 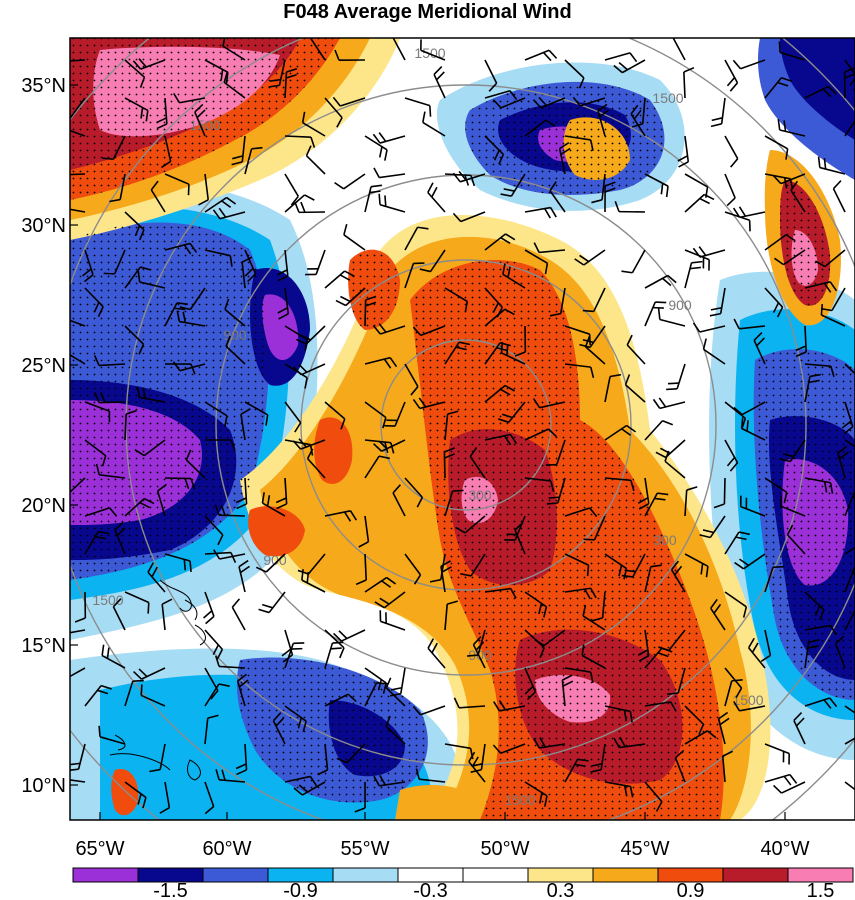 I want to click on colorbar, so click(x=463, y=875).